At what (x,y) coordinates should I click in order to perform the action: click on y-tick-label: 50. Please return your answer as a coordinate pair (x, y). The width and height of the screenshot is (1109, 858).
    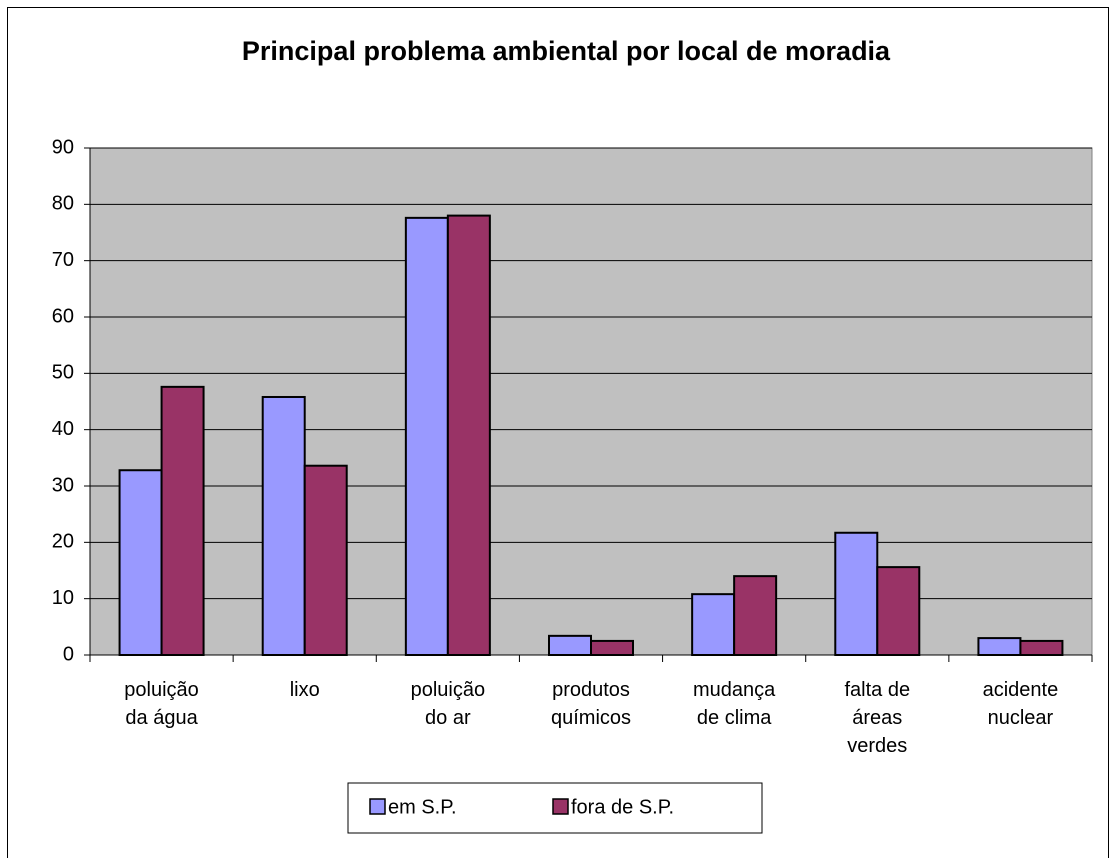
    Looking at the image, I should click on (63, 373).